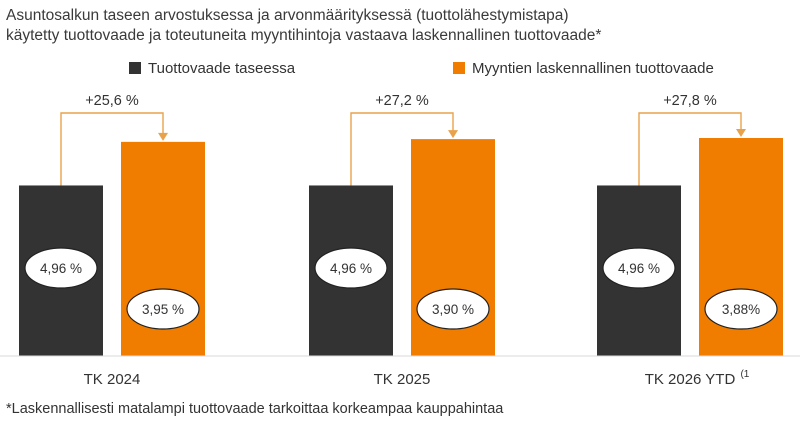 The height and width of the screenshot is (429, 800). Describe the element at coordinates (690, 101) in the screenshot. I see `difference-label-tk-2026-ytd: +27,8 %` at that location.